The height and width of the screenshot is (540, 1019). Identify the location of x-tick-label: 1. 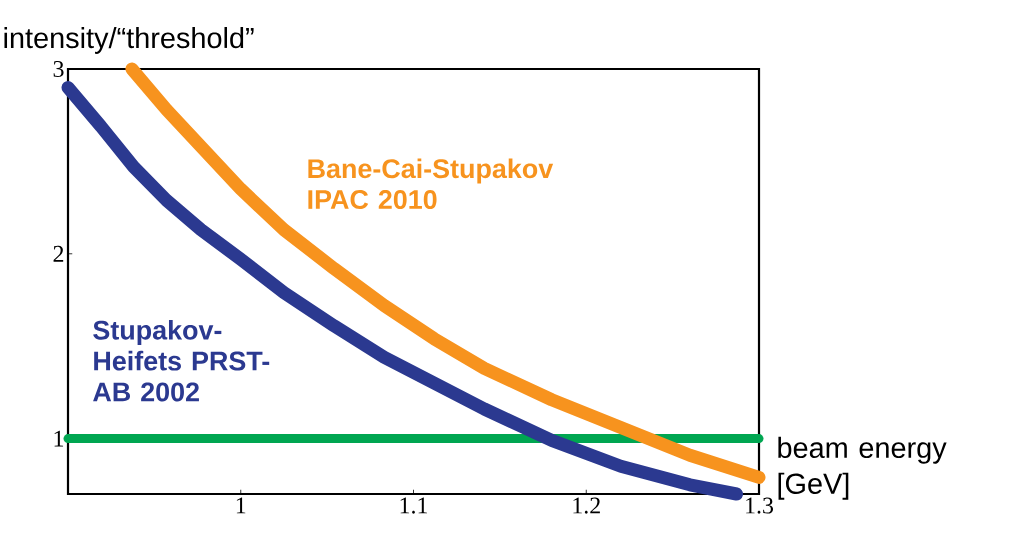
(241, 505).